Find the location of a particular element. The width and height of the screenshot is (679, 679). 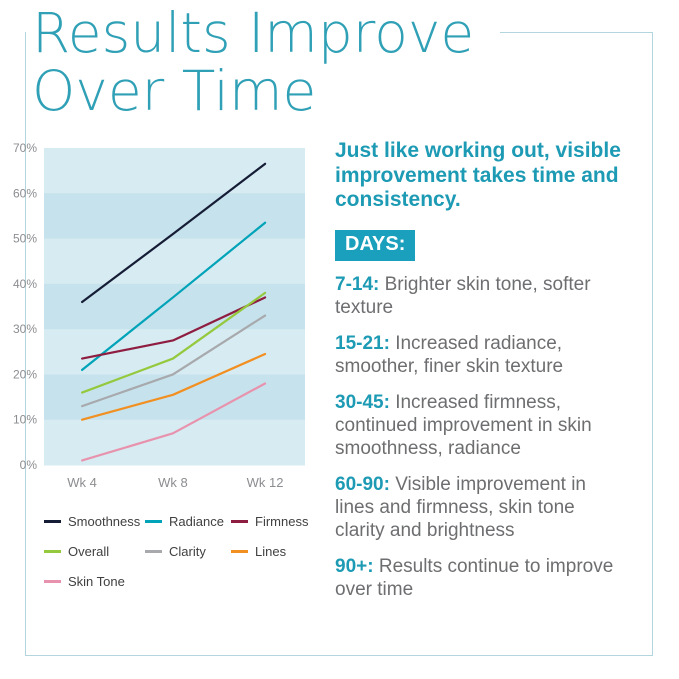

series-line-lines is located at coordinates (174, 386).